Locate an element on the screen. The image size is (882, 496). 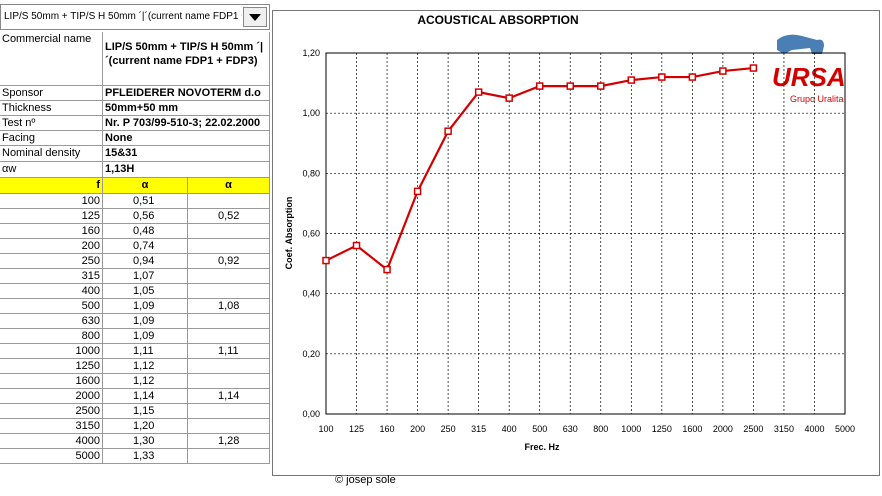
table-cell: 0,92 is located at coordinates (229, 261).